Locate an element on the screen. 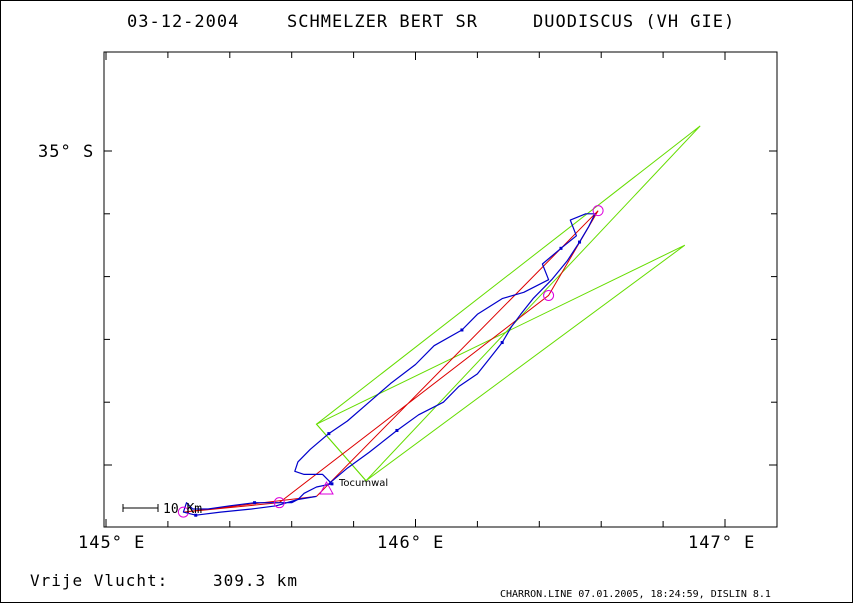 This screenshot has width=853, height=603. scale-bar-label: 10 Km is located at coordinates (182, 509).